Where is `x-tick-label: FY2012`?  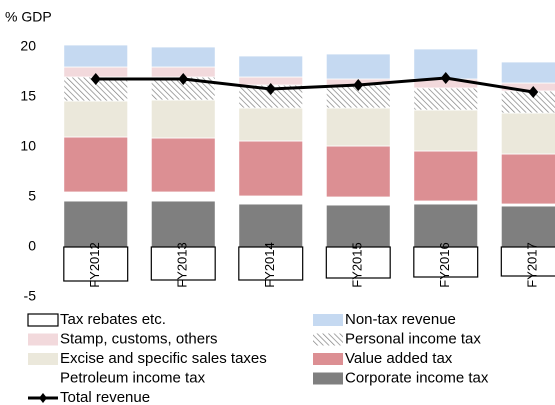
x-tick-label: FY2012 is located at coordinates (94, 265).